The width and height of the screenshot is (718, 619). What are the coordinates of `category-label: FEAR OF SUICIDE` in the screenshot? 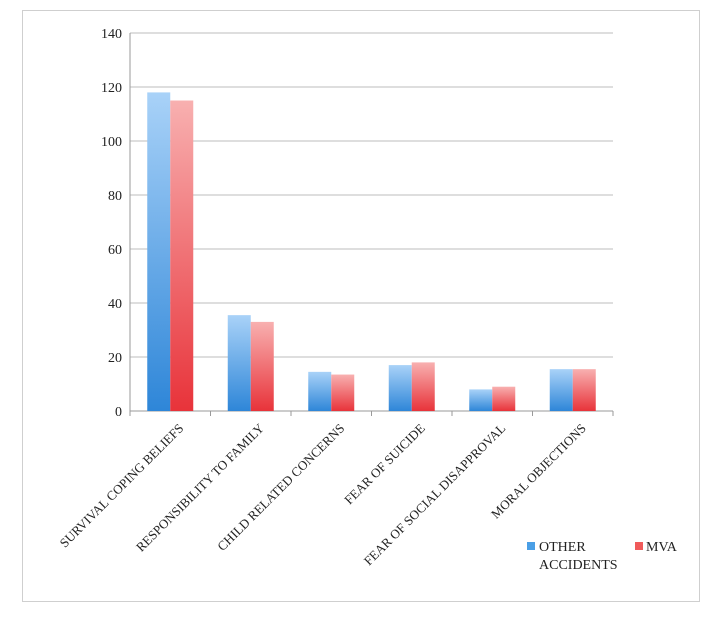 It's located at (384, 463).